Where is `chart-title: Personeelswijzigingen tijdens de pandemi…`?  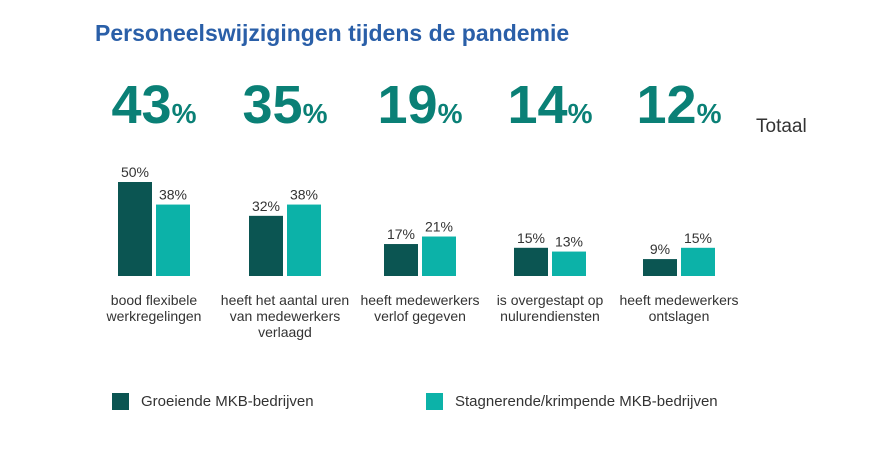
chart-title: Personeelswijzigingen tijdens de pandemi… is located at coordinates (332, 33).